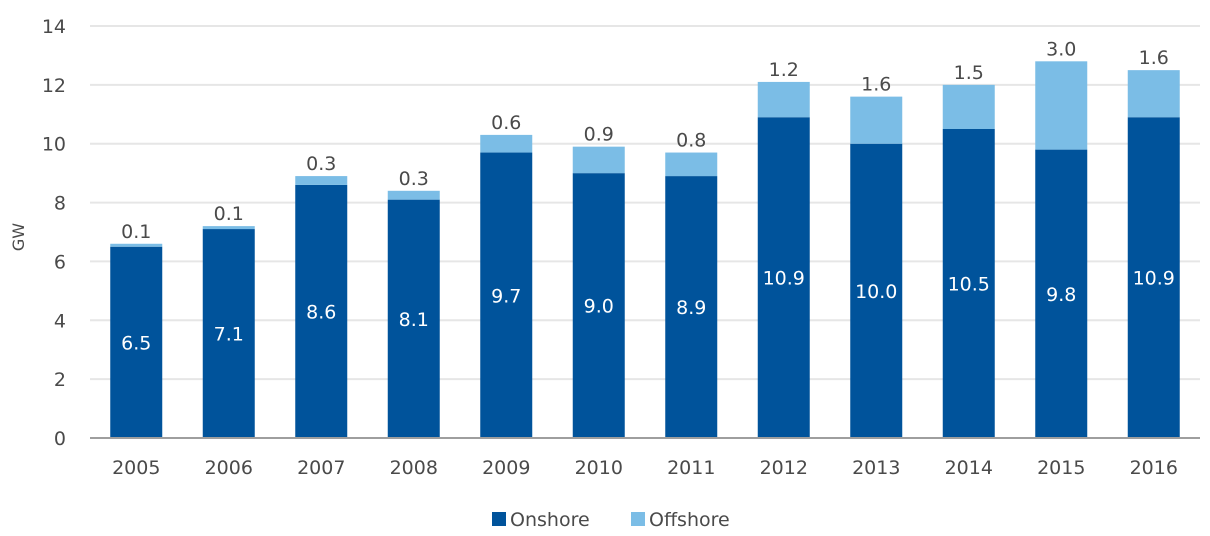  What do you see at coordinates (54, 86) in the screenshot?
I see `y-tick-label: 12` at bounding box center [54, 86].